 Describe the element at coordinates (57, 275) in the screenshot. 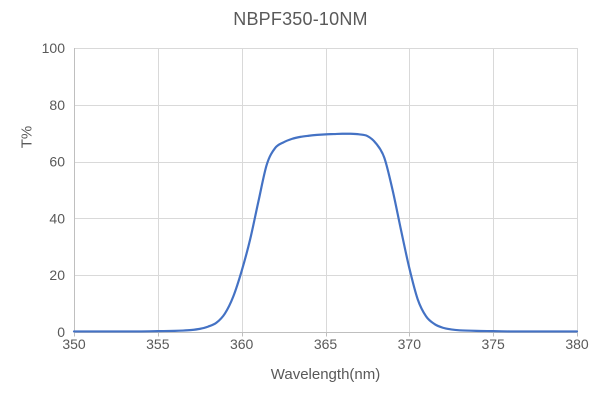

I see `y-tick-label: 20` at that location.